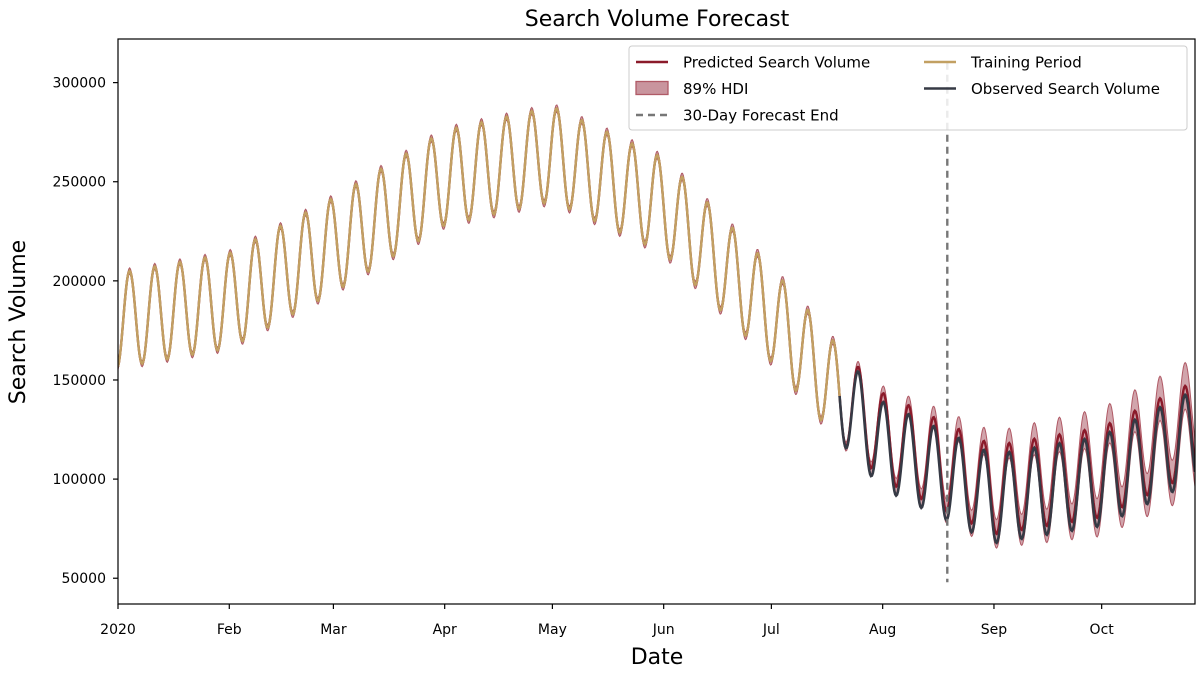 The height and width of the screenshot is (677, 1202). I want to click on y-tick-label: 300000, so click(79, 84).